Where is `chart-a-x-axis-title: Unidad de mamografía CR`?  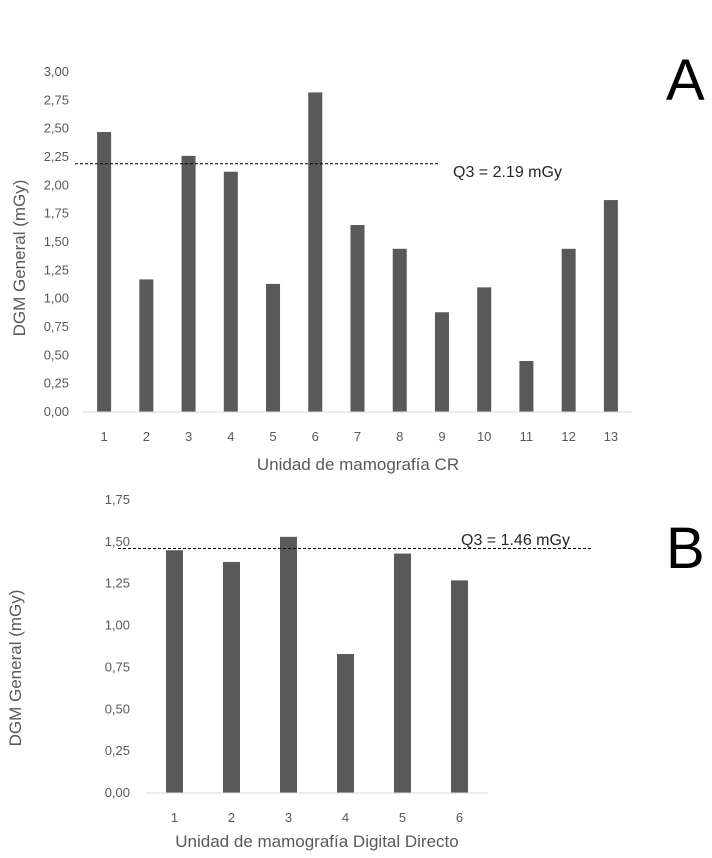 chart-a-x-axis-title: Unidad de mamografía CR is located at coordinates (358, 464).